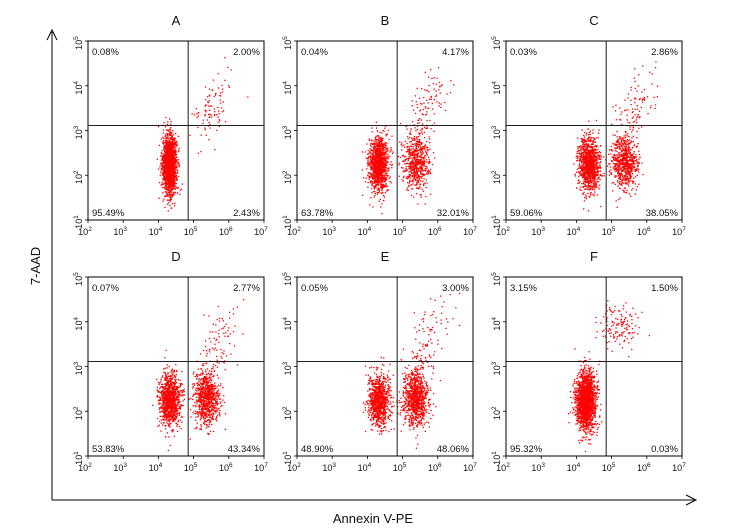 This screenshot has width=730, height=532. I want to click on panel-title: A, so click(176, 20).